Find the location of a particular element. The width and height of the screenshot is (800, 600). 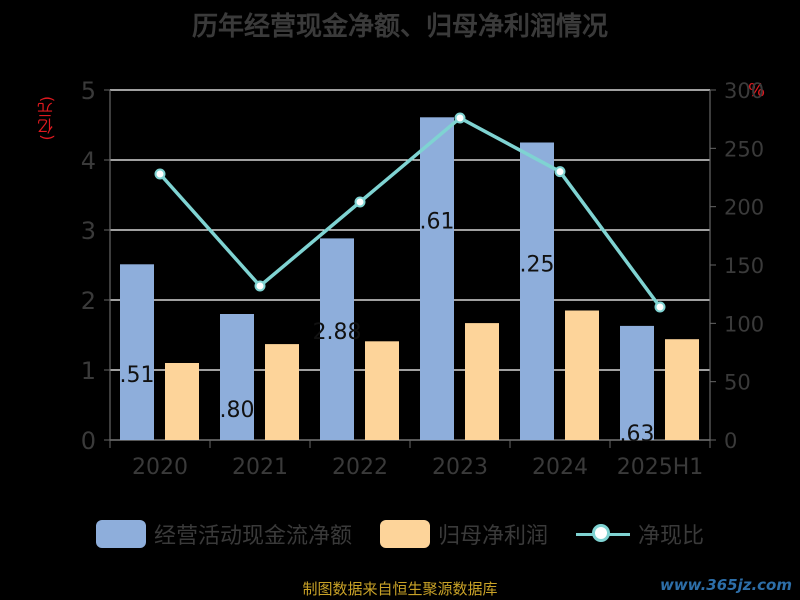

legend-label-cash-ratio: 净现比 is located at coordinates (671, 536).